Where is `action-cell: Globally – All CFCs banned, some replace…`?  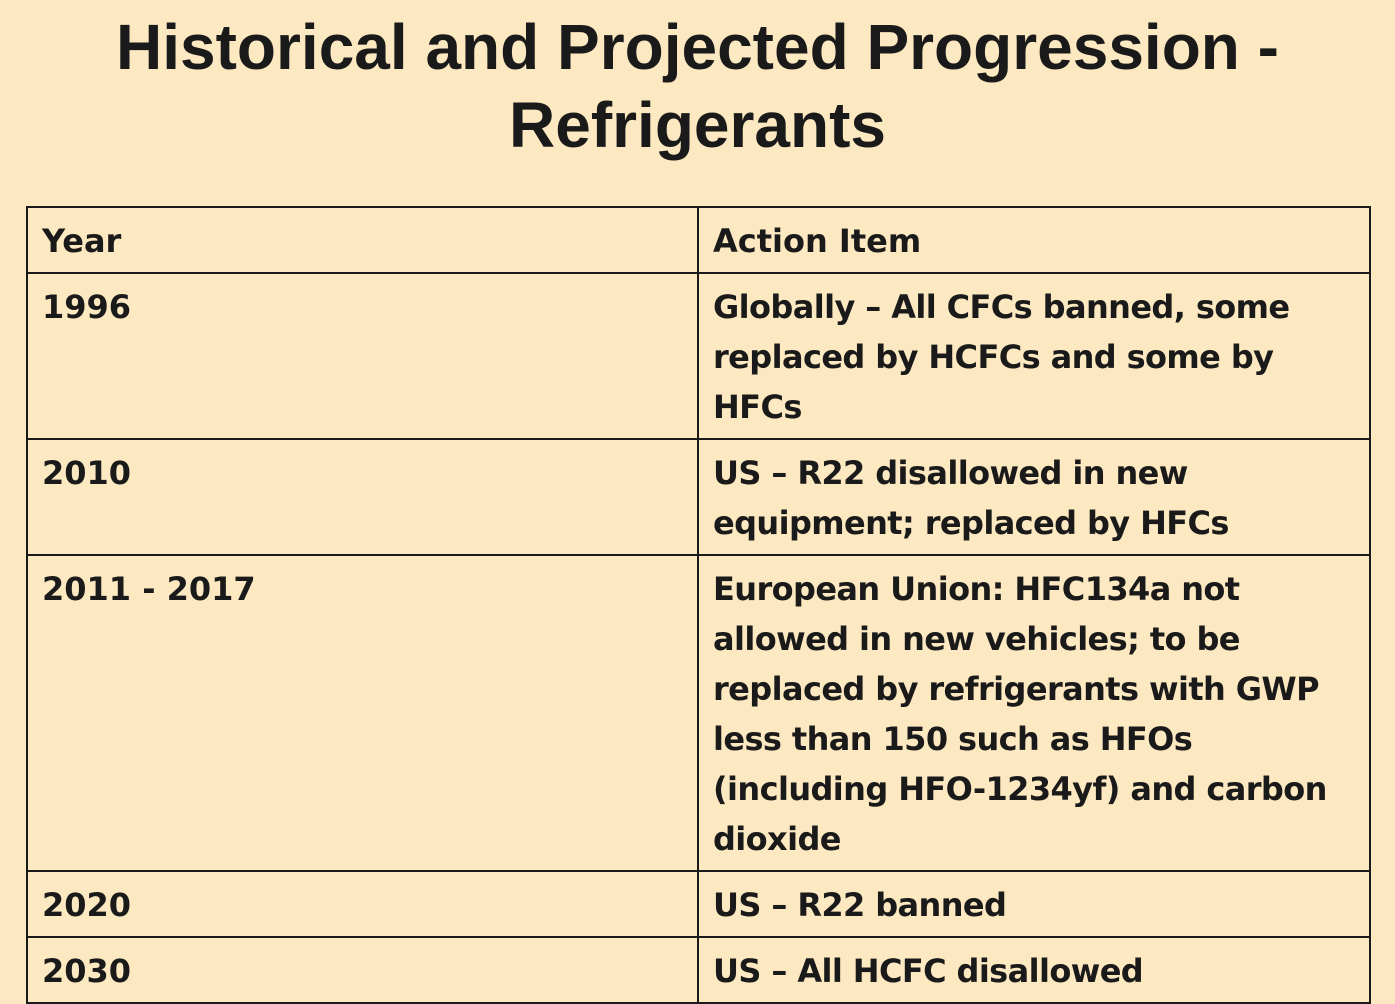
action-cell: Globally – All CFCs banned, some replace… is located at coordinates (1034, 356).